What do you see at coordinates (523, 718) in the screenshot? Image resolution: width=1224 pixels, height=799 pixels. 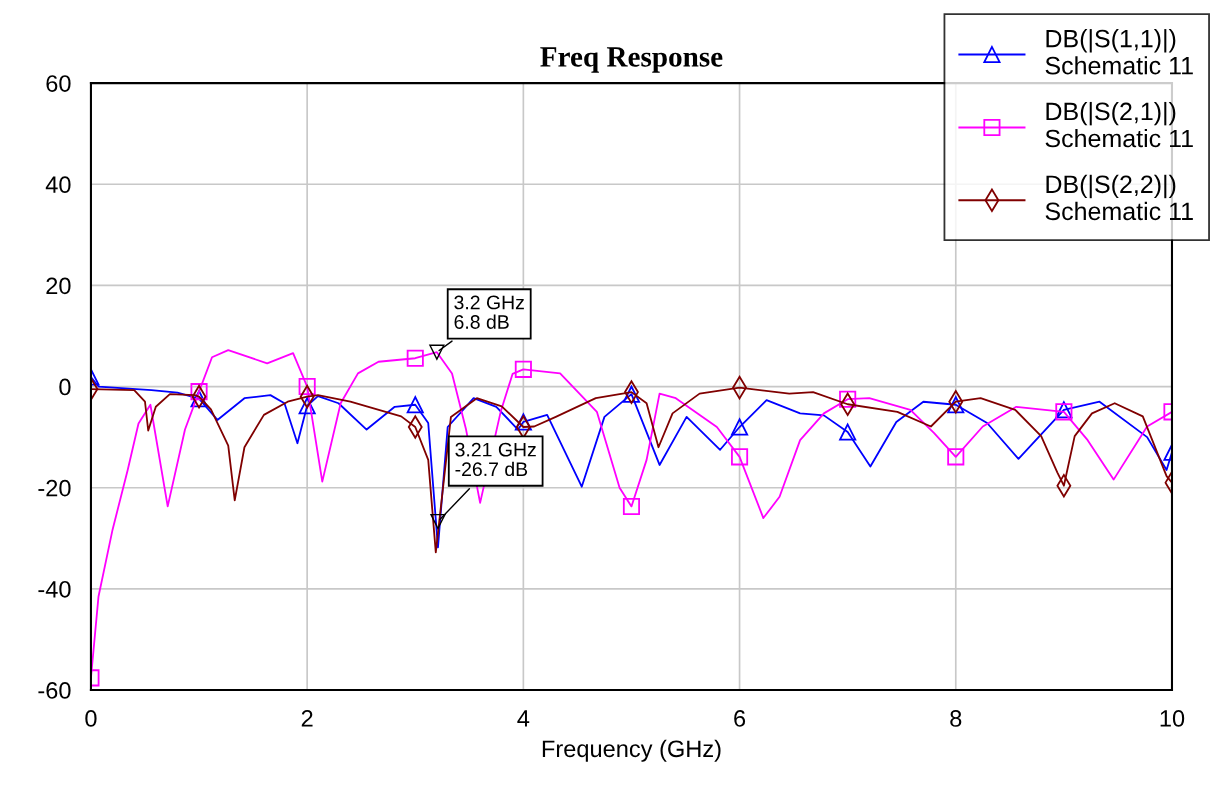 I see `x-tick-label: 4` at bounding box center [523, 718].